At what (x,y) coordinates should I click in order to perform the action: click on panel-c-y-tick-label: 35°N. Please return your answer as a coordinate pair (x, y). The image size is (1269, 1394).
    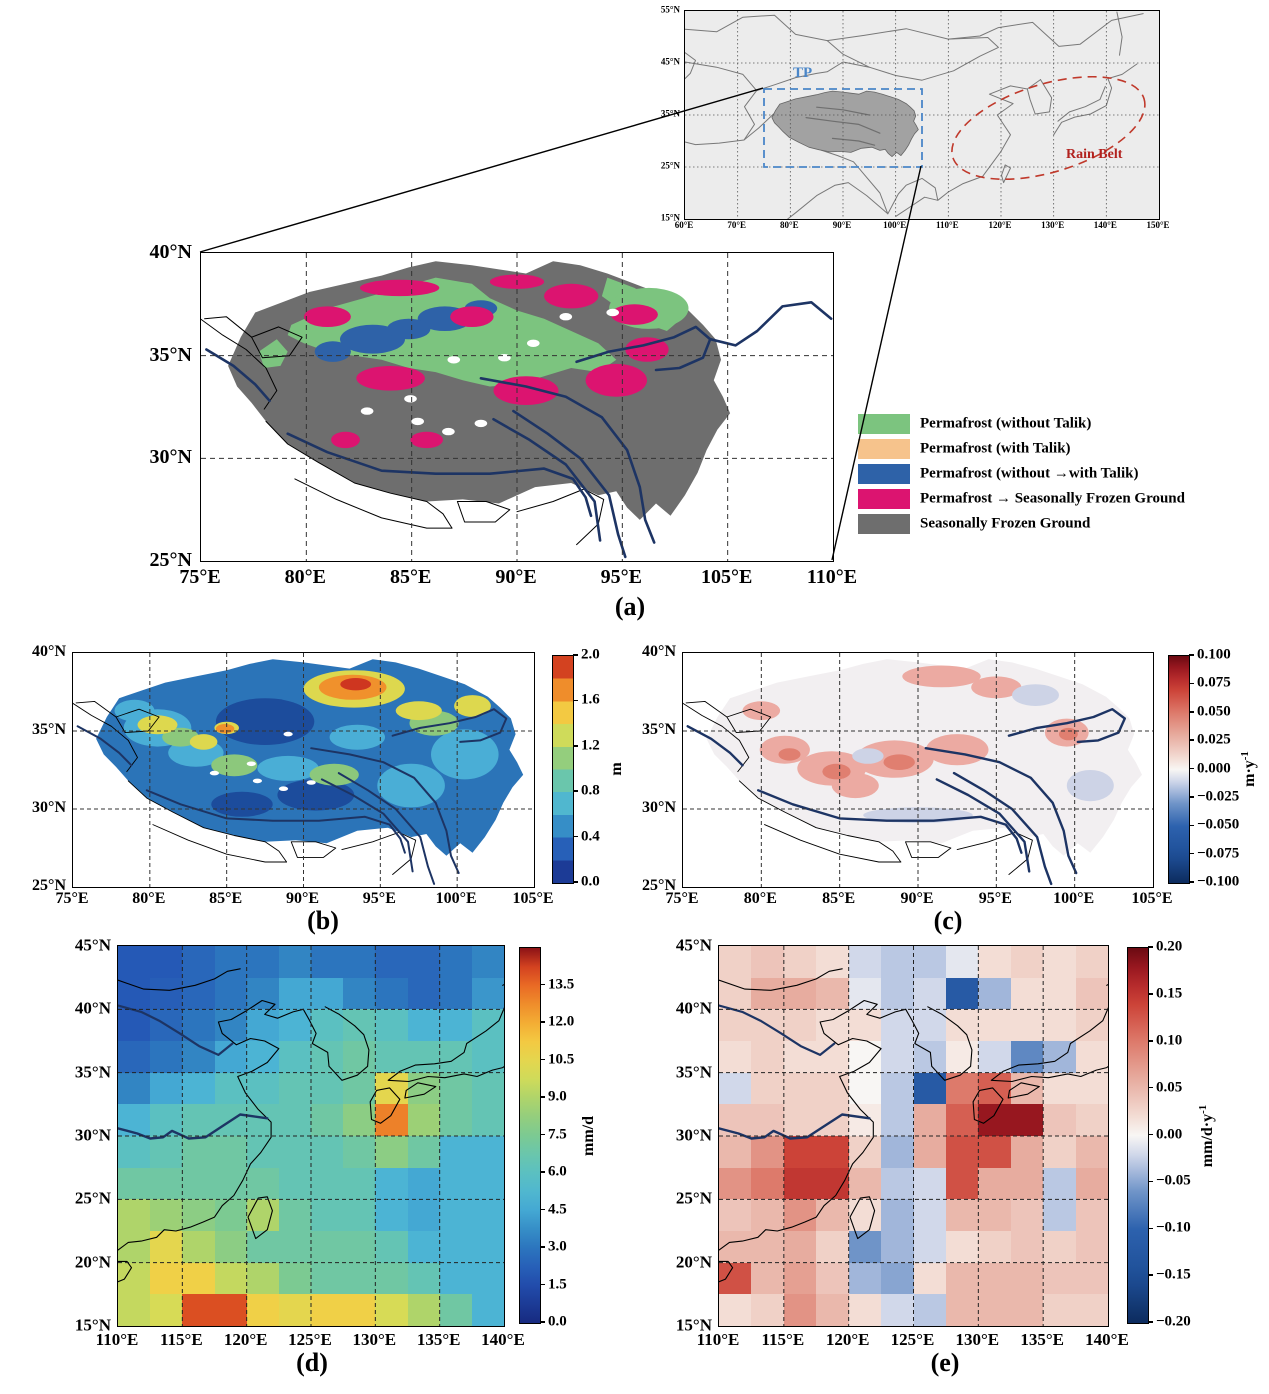
    Looking at the image, I should click on (659, 729).